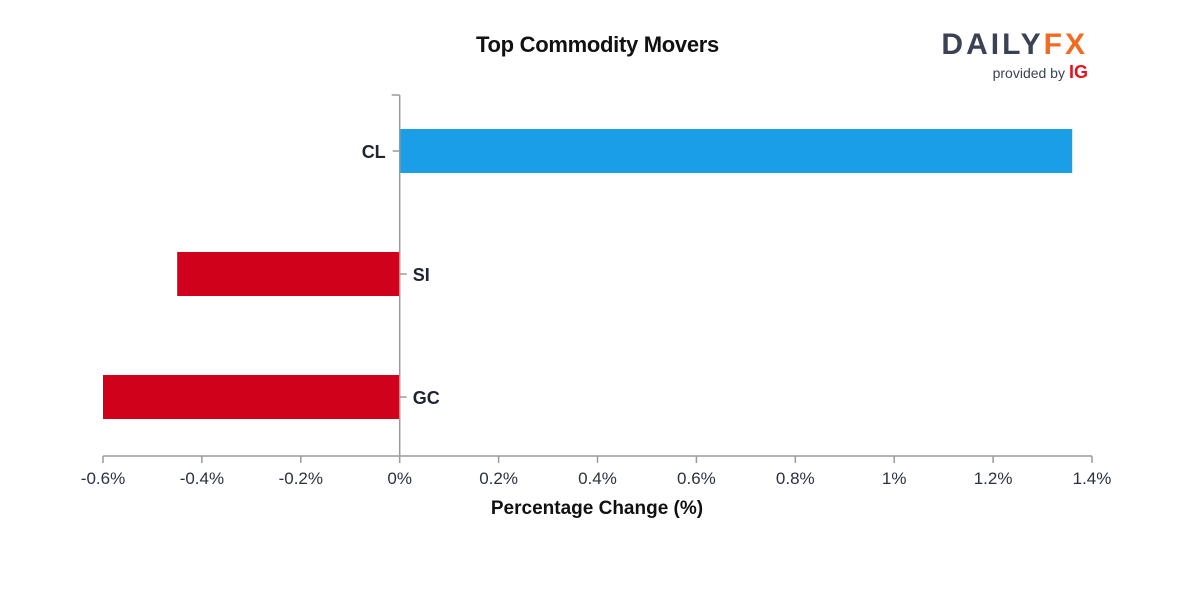  What do you see at coordinates (1092, 478) in the screenshot?
I see `x-tick-label: 1.4%` at bounding box center [1092, 478].